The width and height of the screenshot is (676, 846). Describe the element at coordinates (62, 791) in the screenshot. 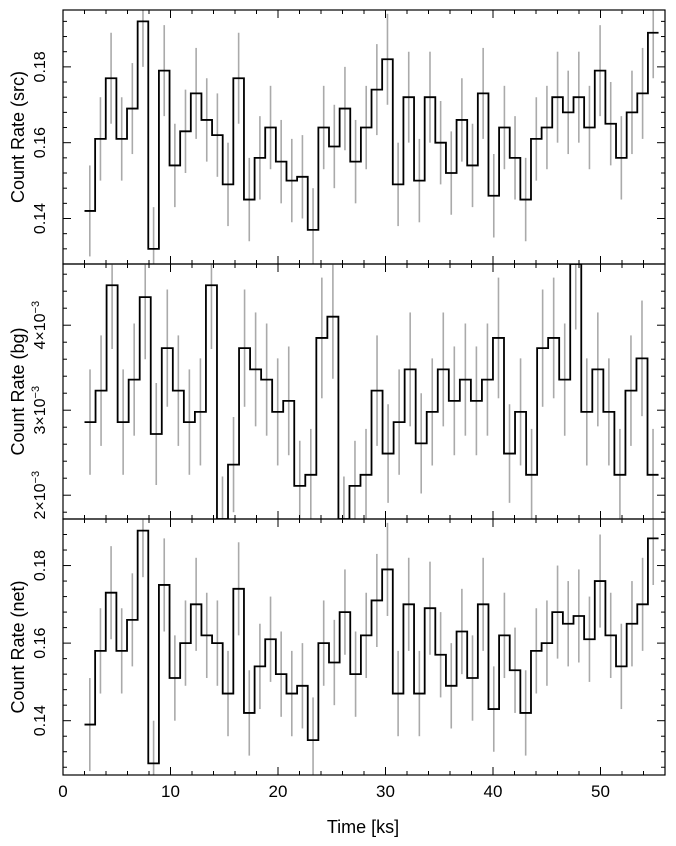

I see `x-tick-label: 0` at that location.